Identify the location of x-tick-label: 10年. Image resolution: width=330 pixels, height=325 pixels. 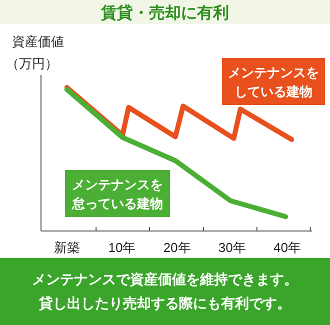
(122, 247).